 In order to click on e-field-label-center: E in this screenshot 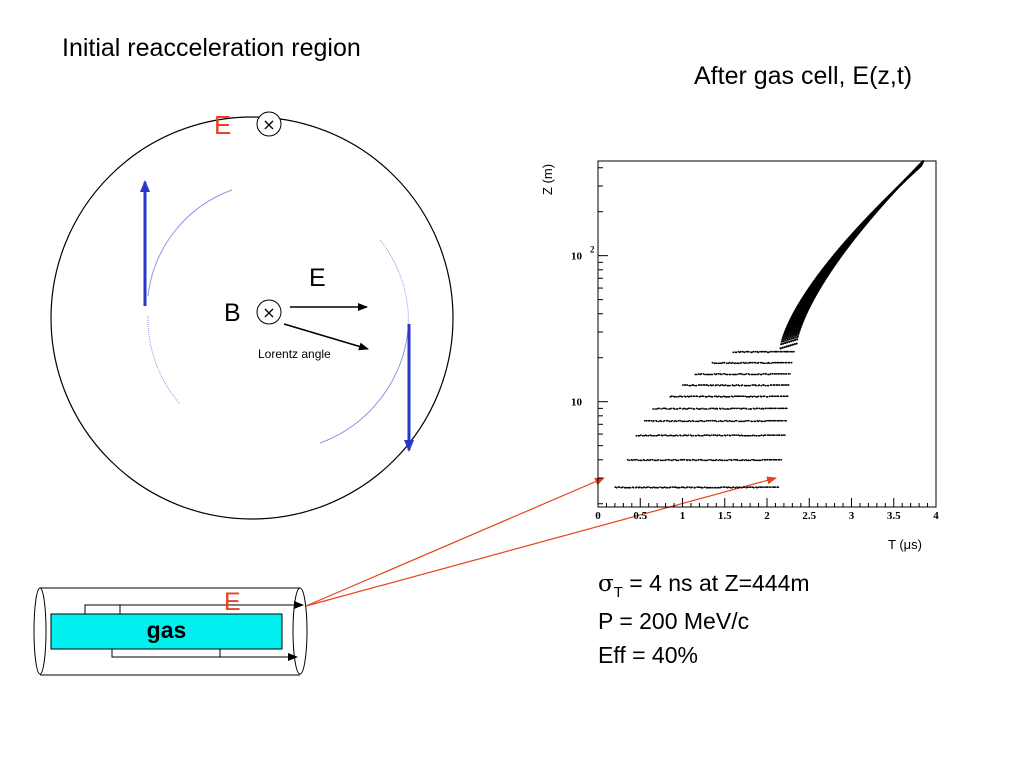, I will do `click(317, 278)`.